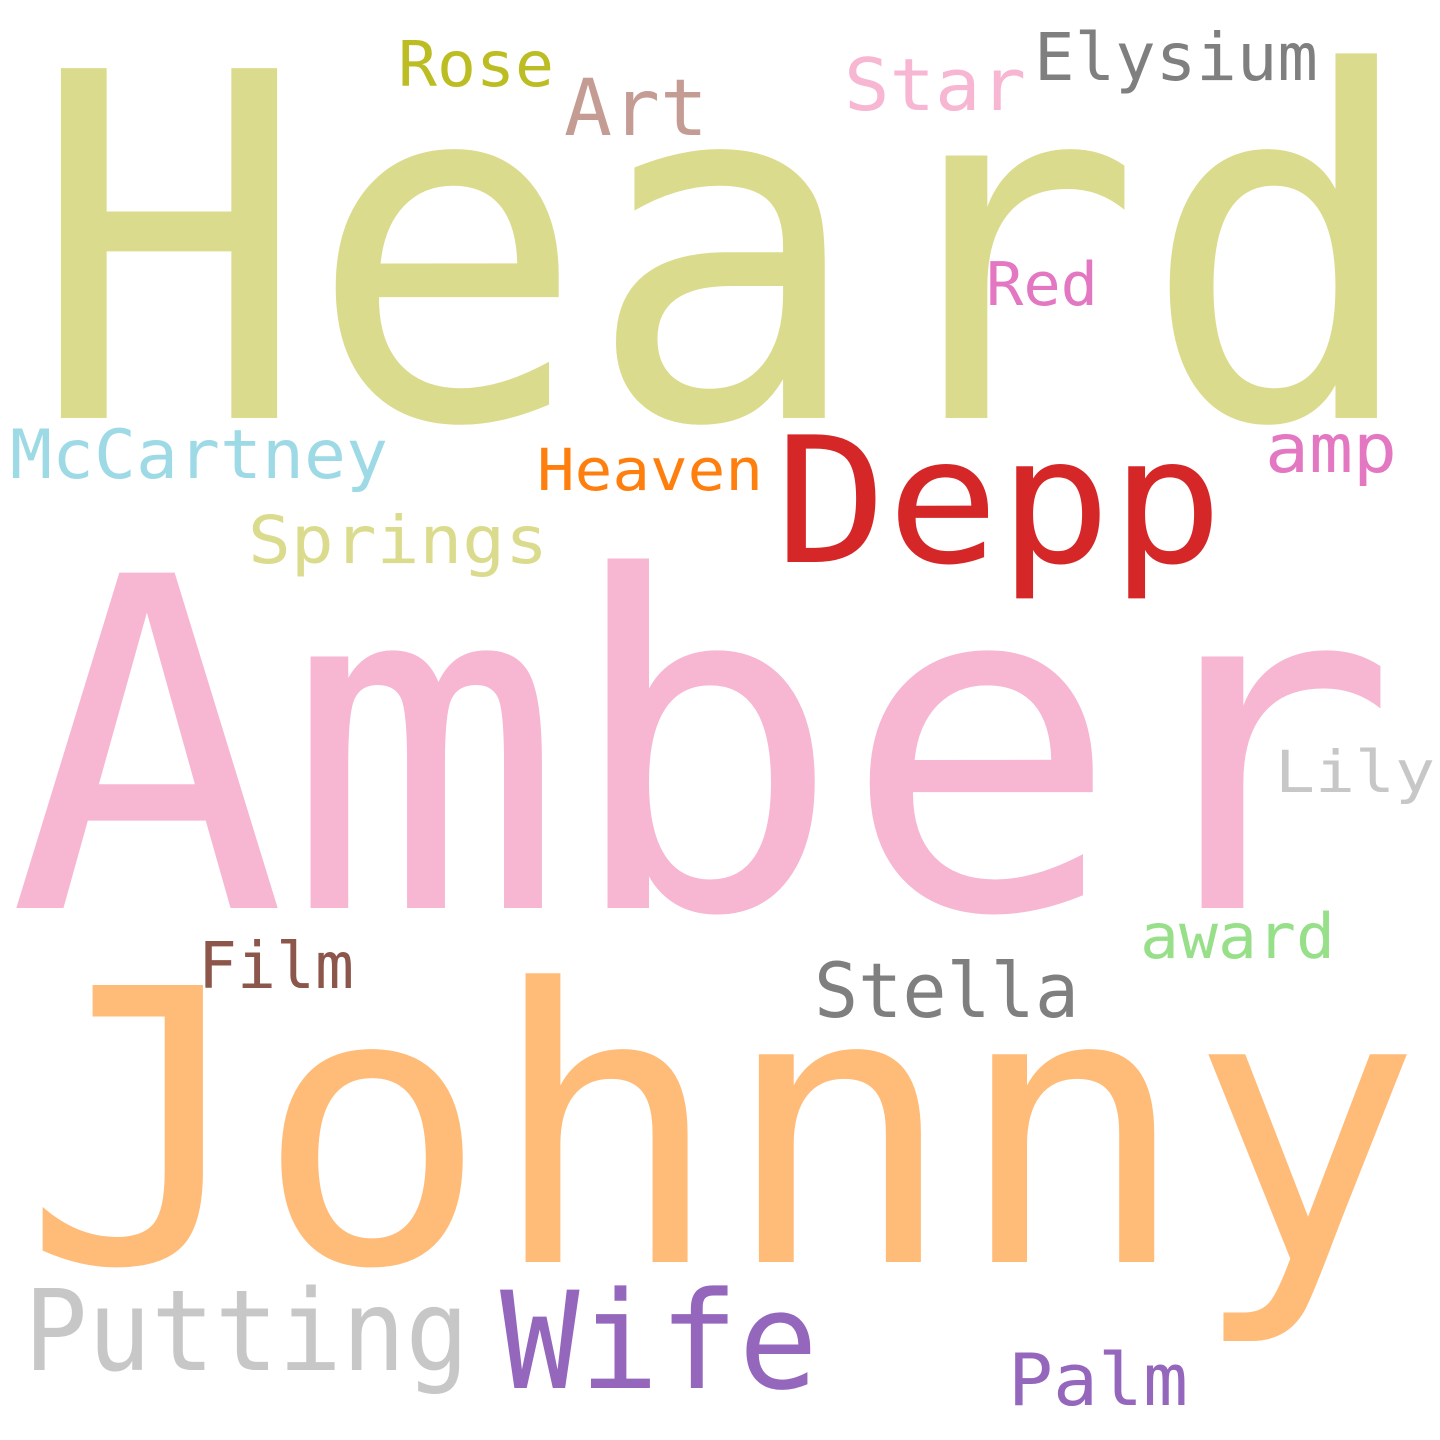 The image size is (1440, 1440). What do you see at coordinates (659, 1341) in the screenshot?
I see `word-wife: Wife` at bounding box center [659, 1341].